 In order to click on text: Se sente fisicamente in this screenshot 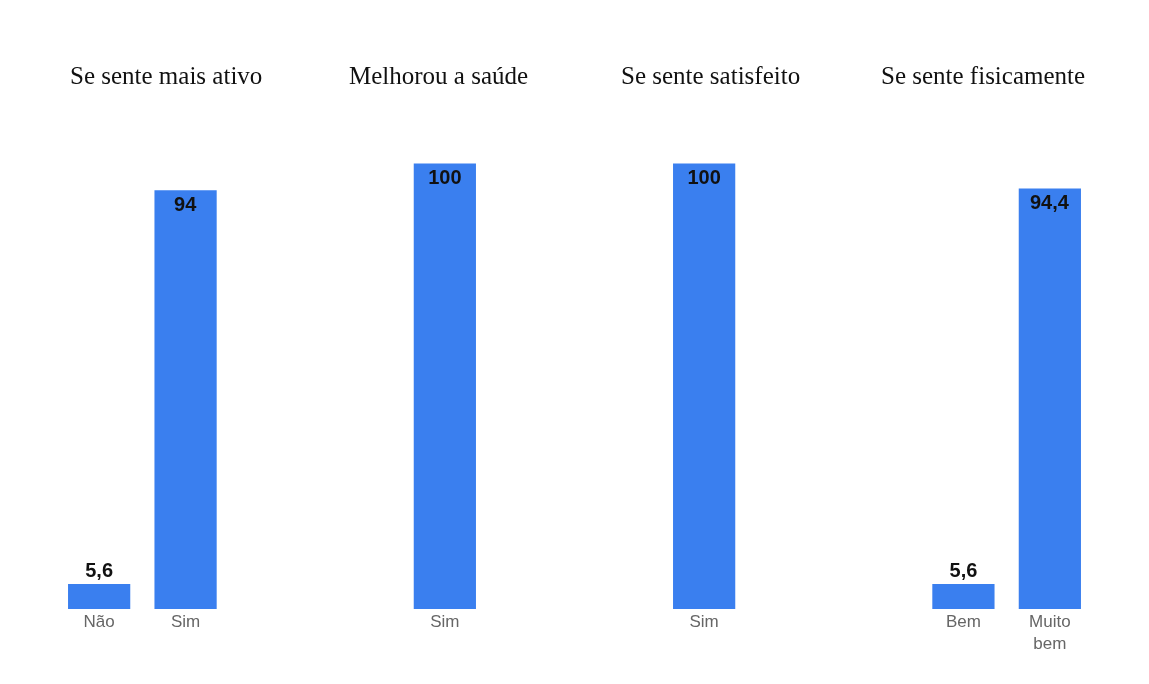, I will do `click(983, 75)`.